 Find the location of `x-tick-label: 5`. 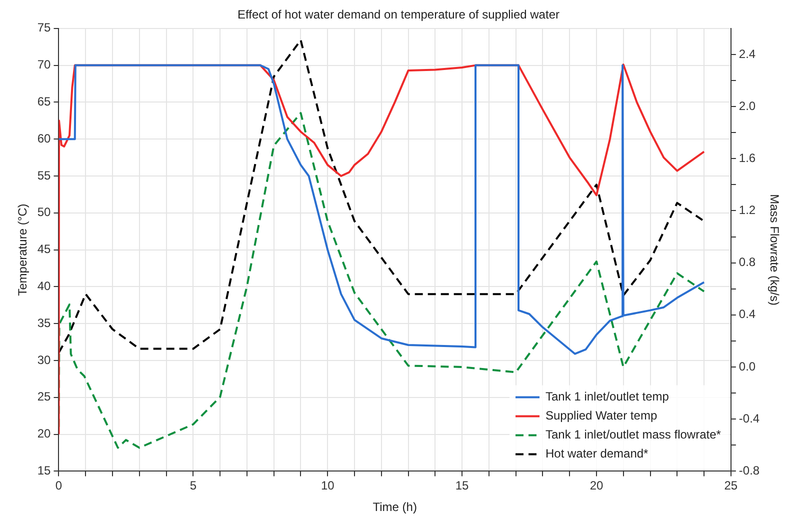

x-tick-label: 5 is located at coordinates (193, 485).